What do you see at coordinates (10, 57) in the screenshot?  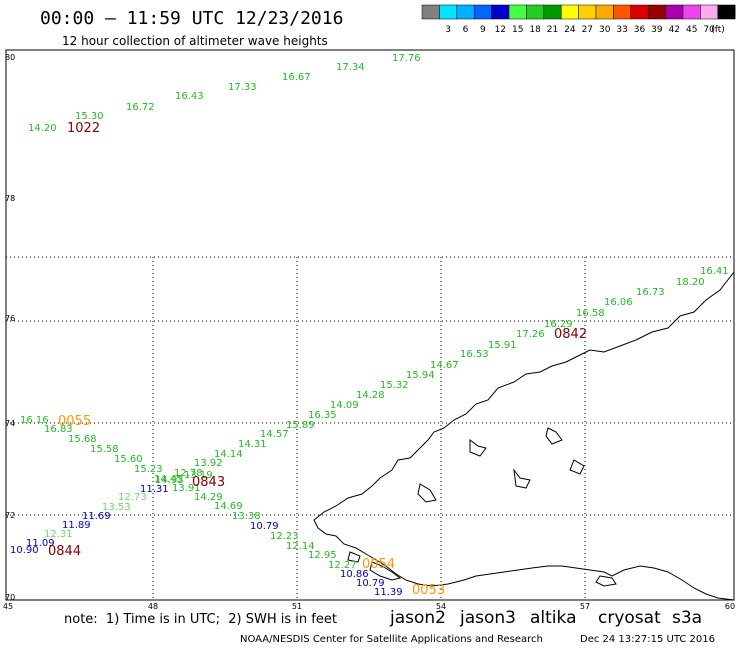 I see `latitude-label: 80` at bounding box center [10, 57].